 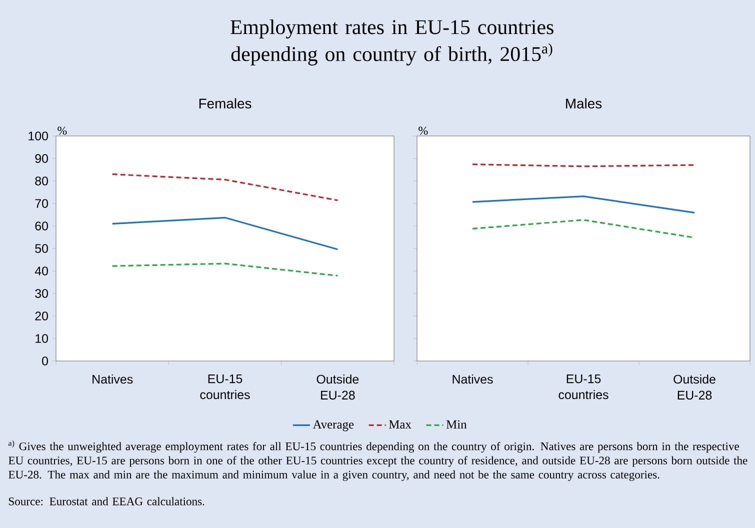 I want to click on legend-label: Min, so click(x=456, y=424).